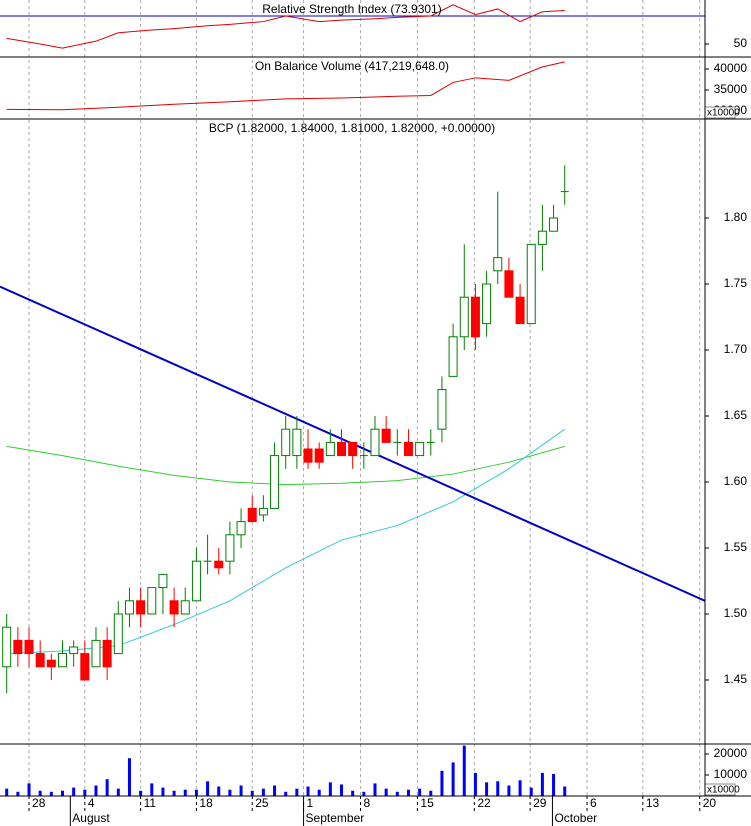 The image size is (751, 826). Describe the element at coordinates (150, 803) in the screenshot. I see `x-tick-label: 11` at that location.